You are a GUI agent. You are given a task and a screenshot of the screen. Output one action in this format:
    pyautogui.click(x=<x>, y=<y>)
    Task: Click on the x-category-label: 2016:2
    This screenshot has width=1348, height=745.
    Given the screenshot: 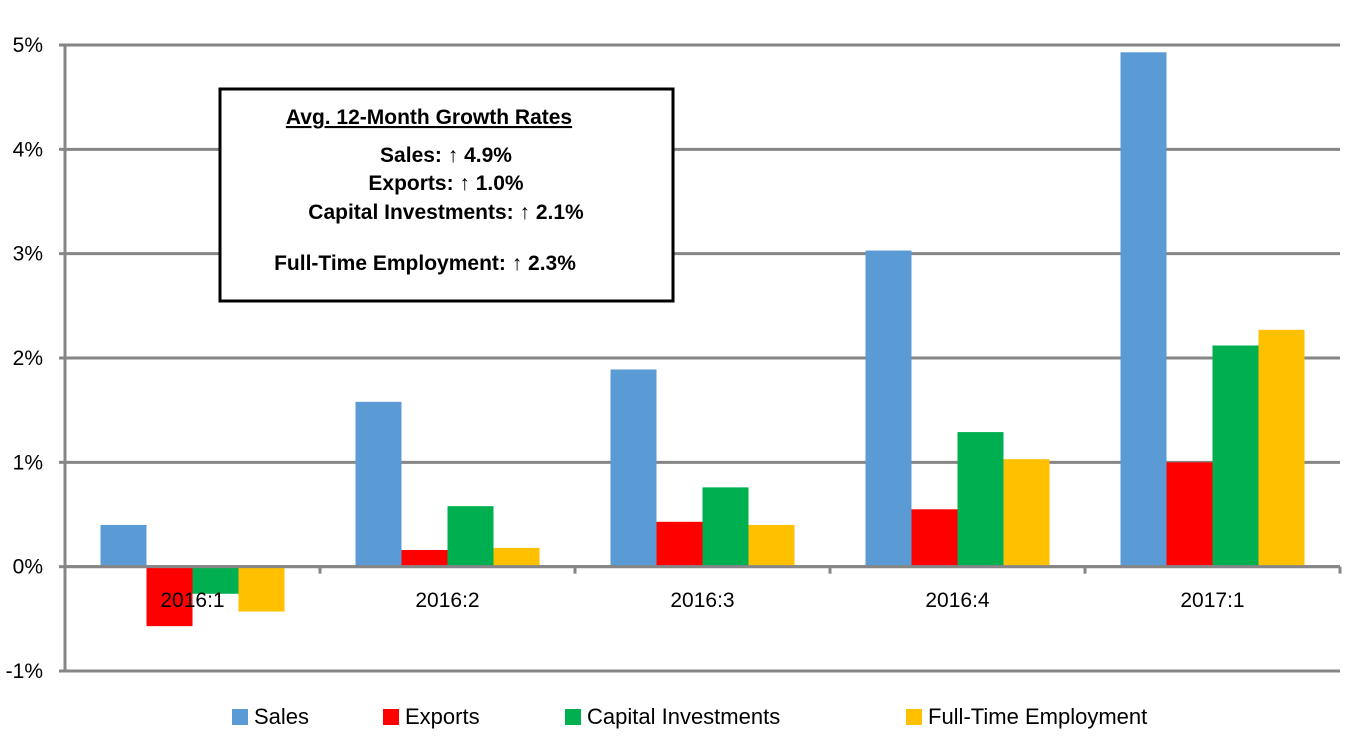 What is the action you would take?
    pyautogui.click(x=447, y=600)
    